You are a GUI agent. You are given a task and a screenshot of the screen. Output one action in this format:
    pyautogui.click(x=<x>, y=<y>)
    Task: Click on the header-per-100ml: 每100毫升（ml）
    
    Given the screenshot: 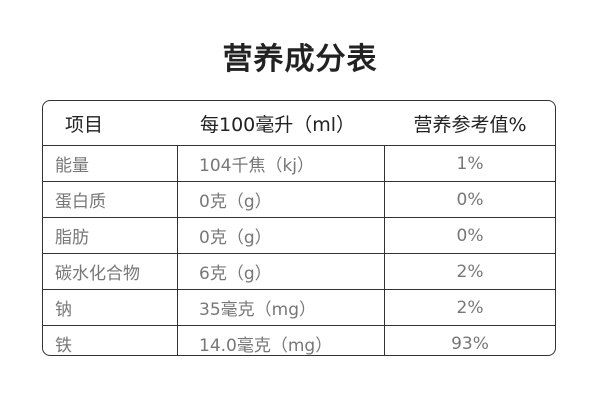 What is the action you would take?
    pyautogui.click(x=278, y=124)
    